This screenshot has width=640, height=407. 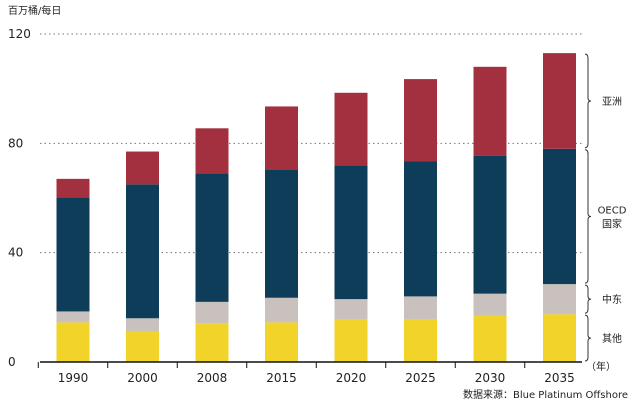 What do you see at coordinates (15, 143) in the screenshot?
I see `y-tick-label: 80` at bounding box center [15, 143].